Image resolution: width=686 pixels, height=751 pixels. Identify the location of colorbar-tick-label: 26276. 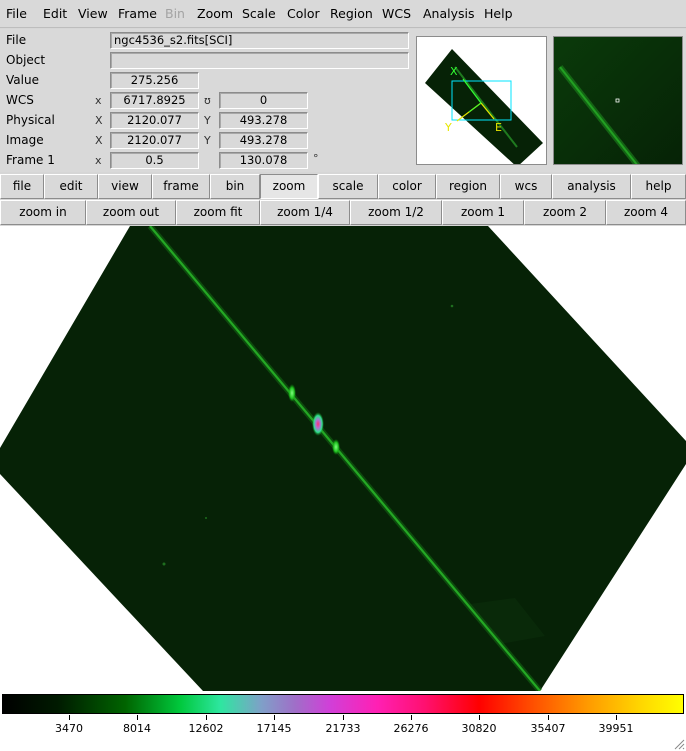
(411, 728).